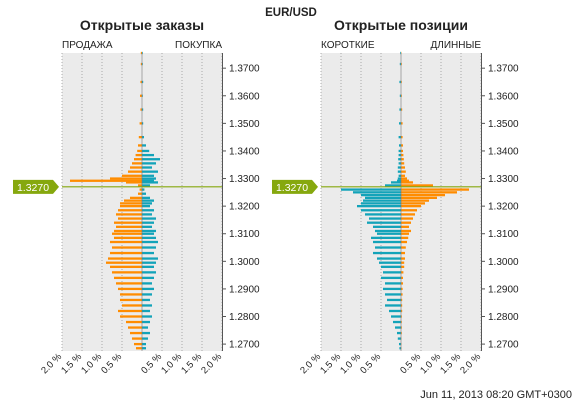 The width and height of the screenshot is (583, 409). I want to click on symbol-title: EUR/USD, so click(291, 13).